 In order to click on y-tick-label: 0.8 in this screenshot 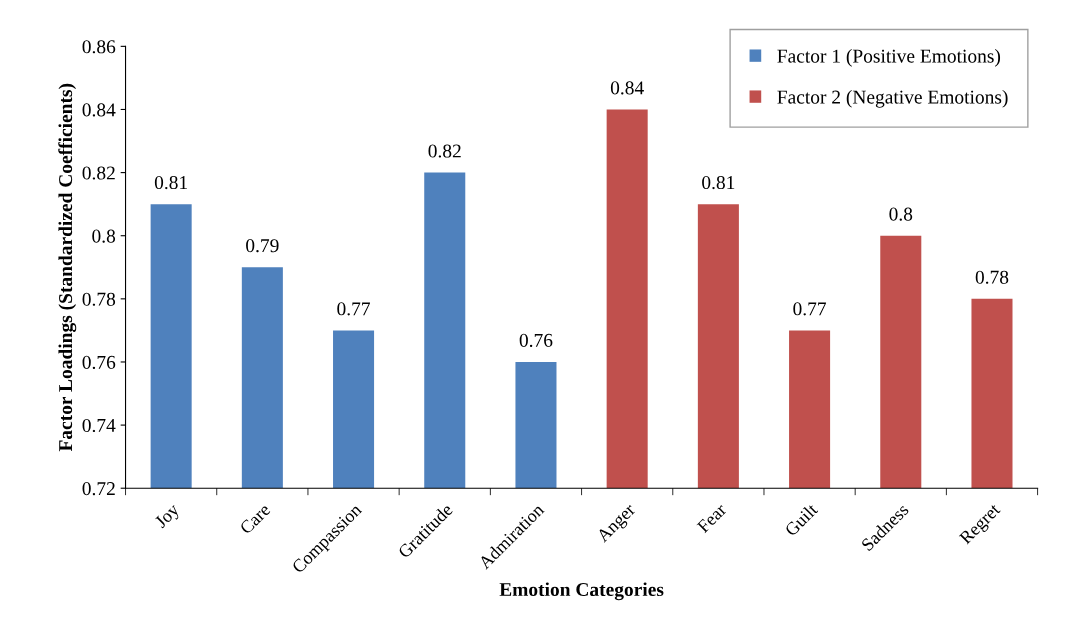, I will do `click(104, 236)`.